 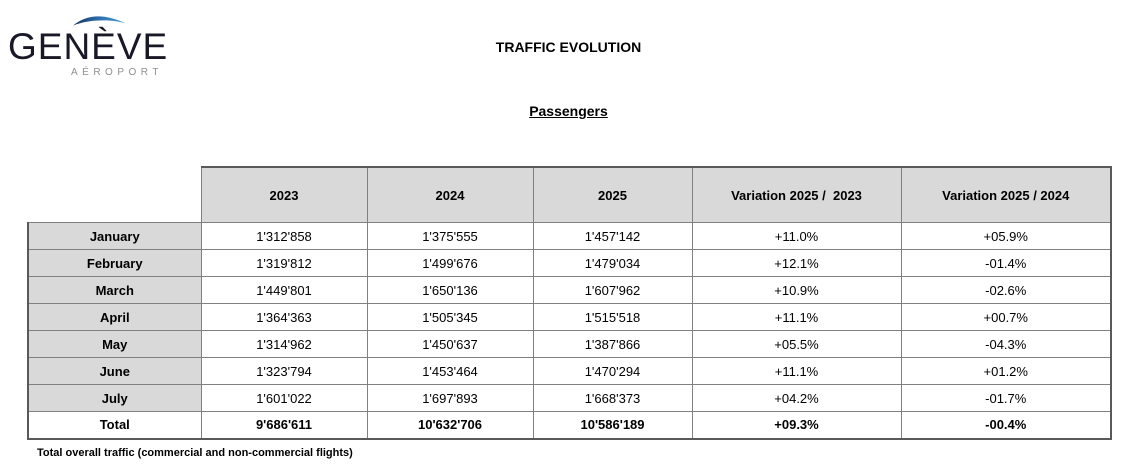 What do you see at coordinates (450, 344) in the screenshot?
I see `cell-2024: 1'450'637` at bounding box center [450, 344].